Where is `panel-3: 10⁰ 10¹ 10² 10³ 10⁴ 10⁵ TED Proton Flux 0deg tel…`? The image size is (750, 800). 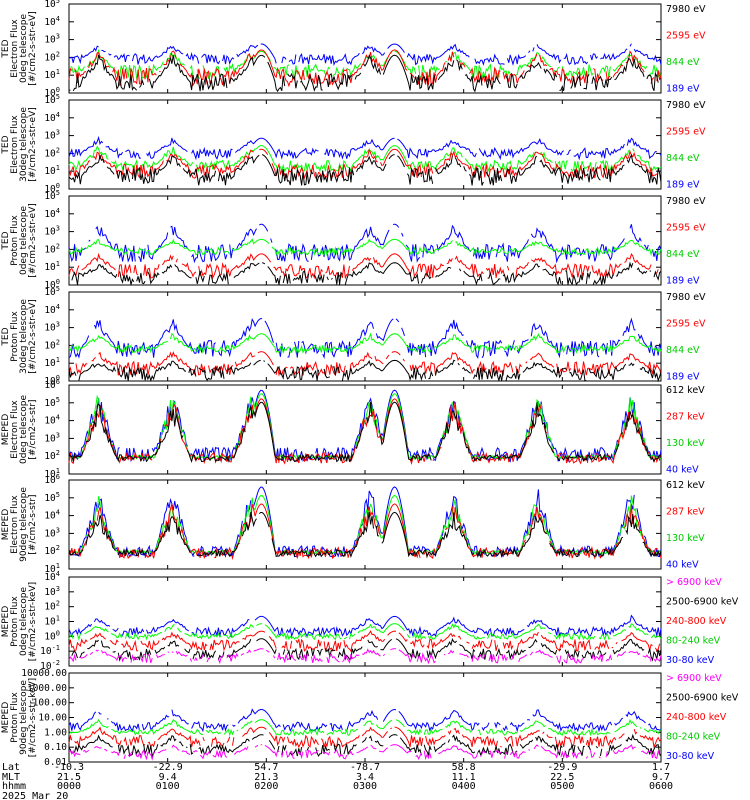 panel-3: 10⁰ 10¹ 10² 10³ 10⁴ 10⁵ TED Proton Flux 0deg tel… is located at coordinates (353, 240).